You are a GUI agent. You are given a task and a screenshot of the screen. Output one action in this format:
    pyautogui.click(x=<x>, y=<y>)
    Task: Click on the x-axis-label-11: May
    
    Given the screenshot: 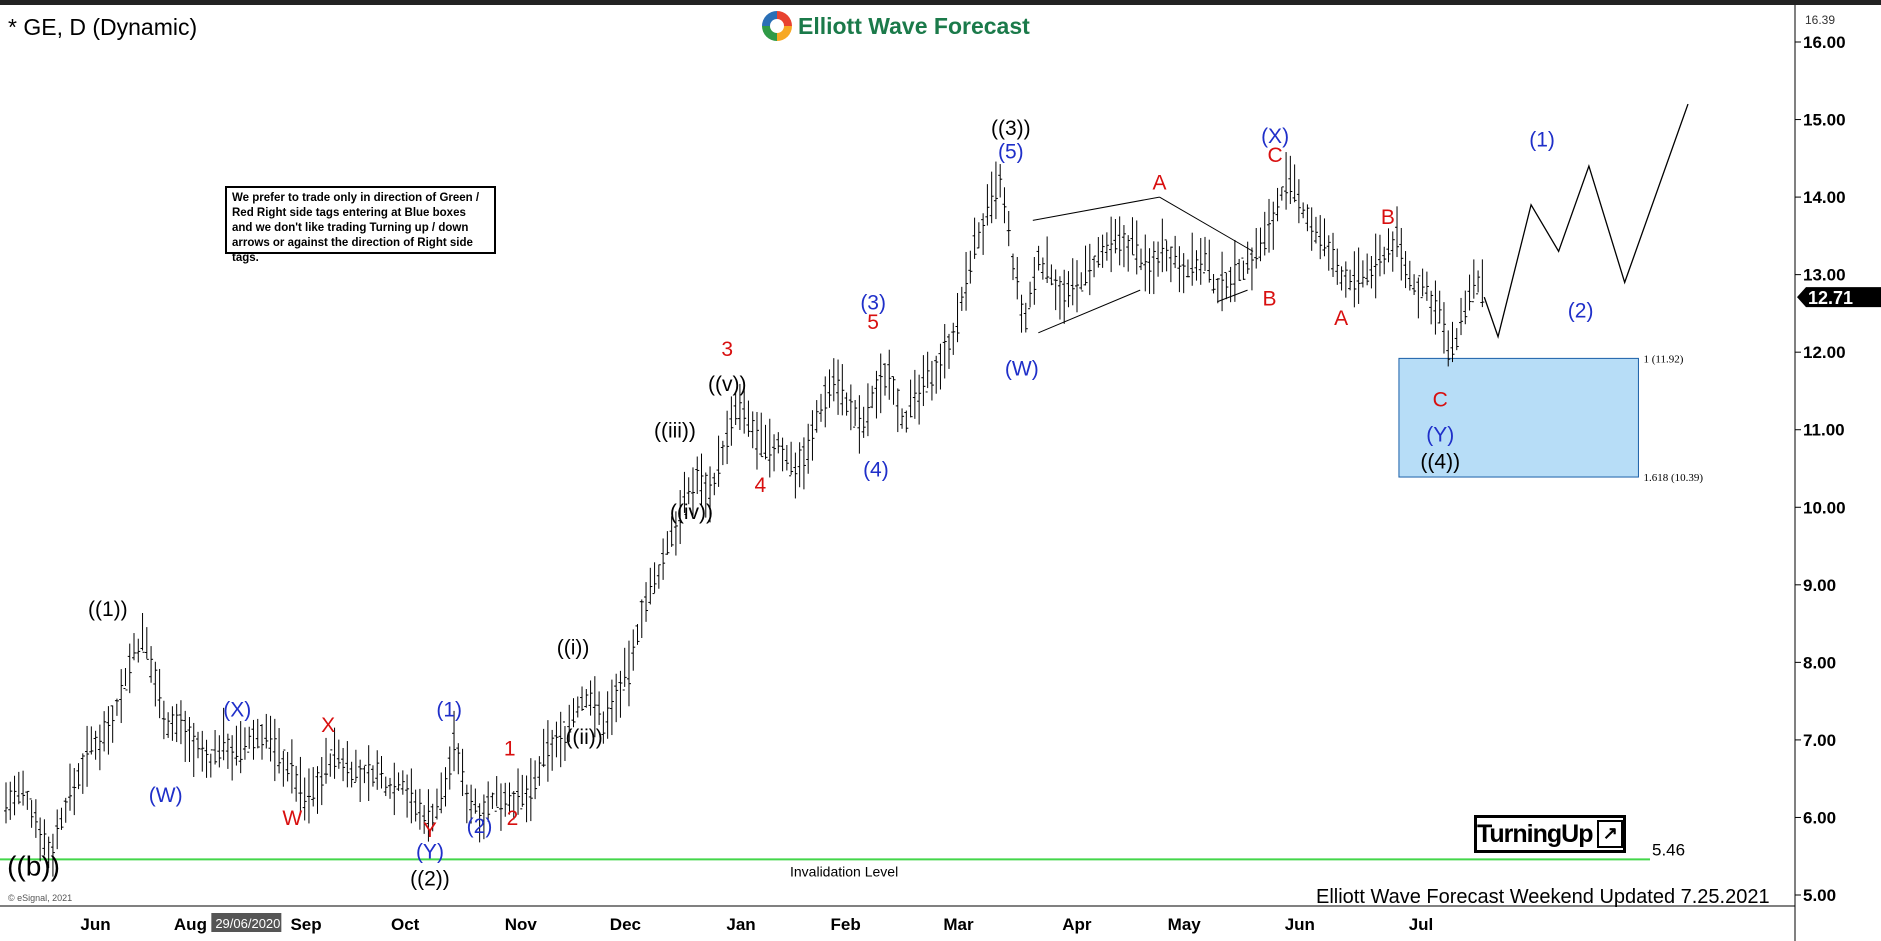 What is the action you would take?
    pyautogui.click(x=1185, y=924)
    